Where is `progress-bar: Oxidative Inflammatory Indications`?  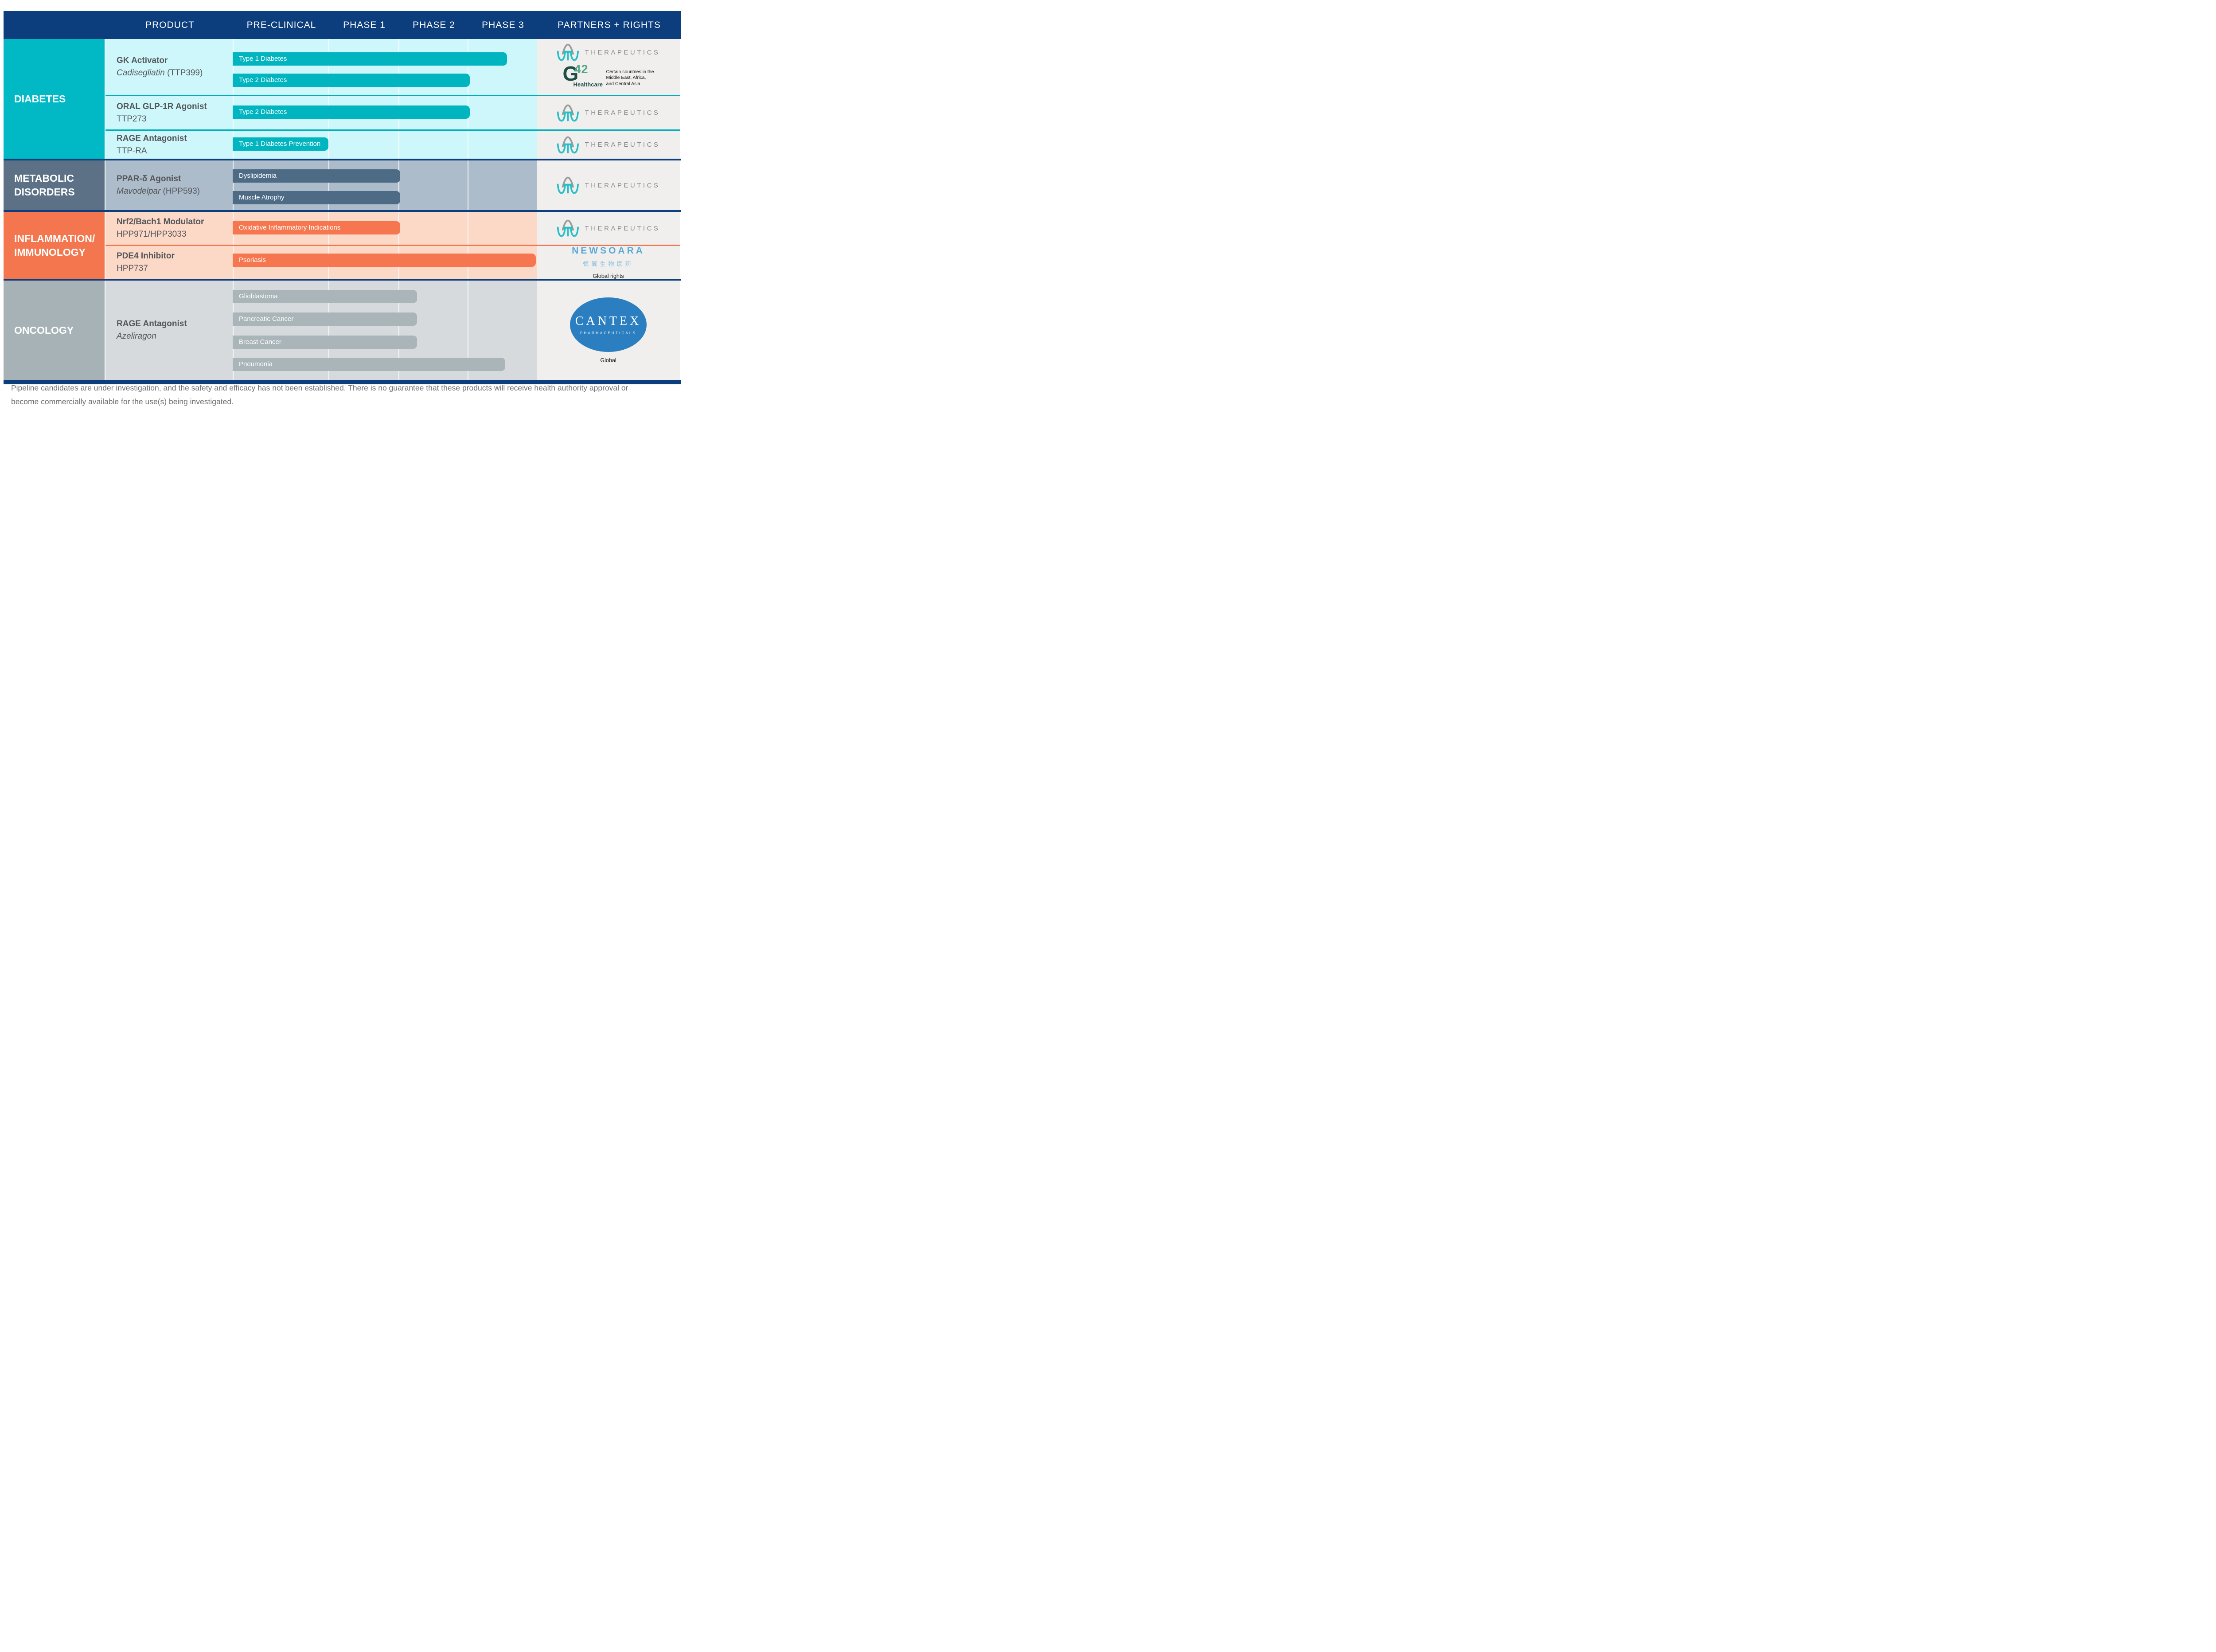
progress-bar: Oxidative Inflammatory Indications is located at coordinates (316, 228).